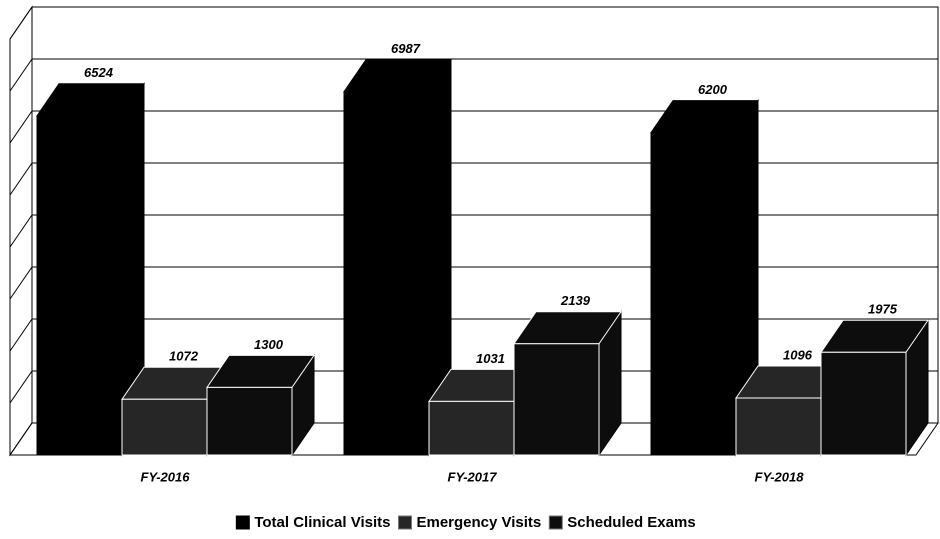  I want to click on legend-label: Emergency Visits, so click(478, 522).